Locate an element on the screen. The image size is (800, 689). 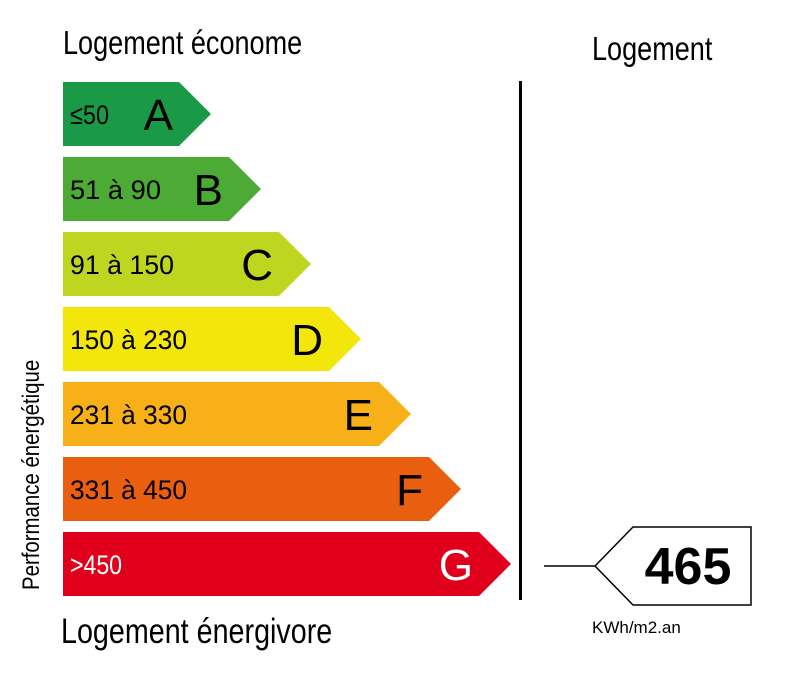
economic-housing-label: Logement économe is located at coordinates (183, 42).